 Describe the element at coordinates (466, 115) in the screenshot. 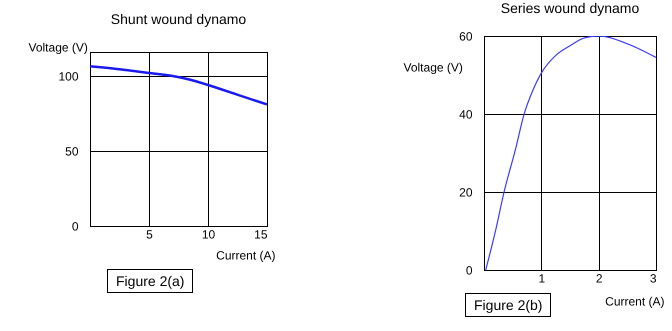

I see `y-tick-label: 40` at that location.